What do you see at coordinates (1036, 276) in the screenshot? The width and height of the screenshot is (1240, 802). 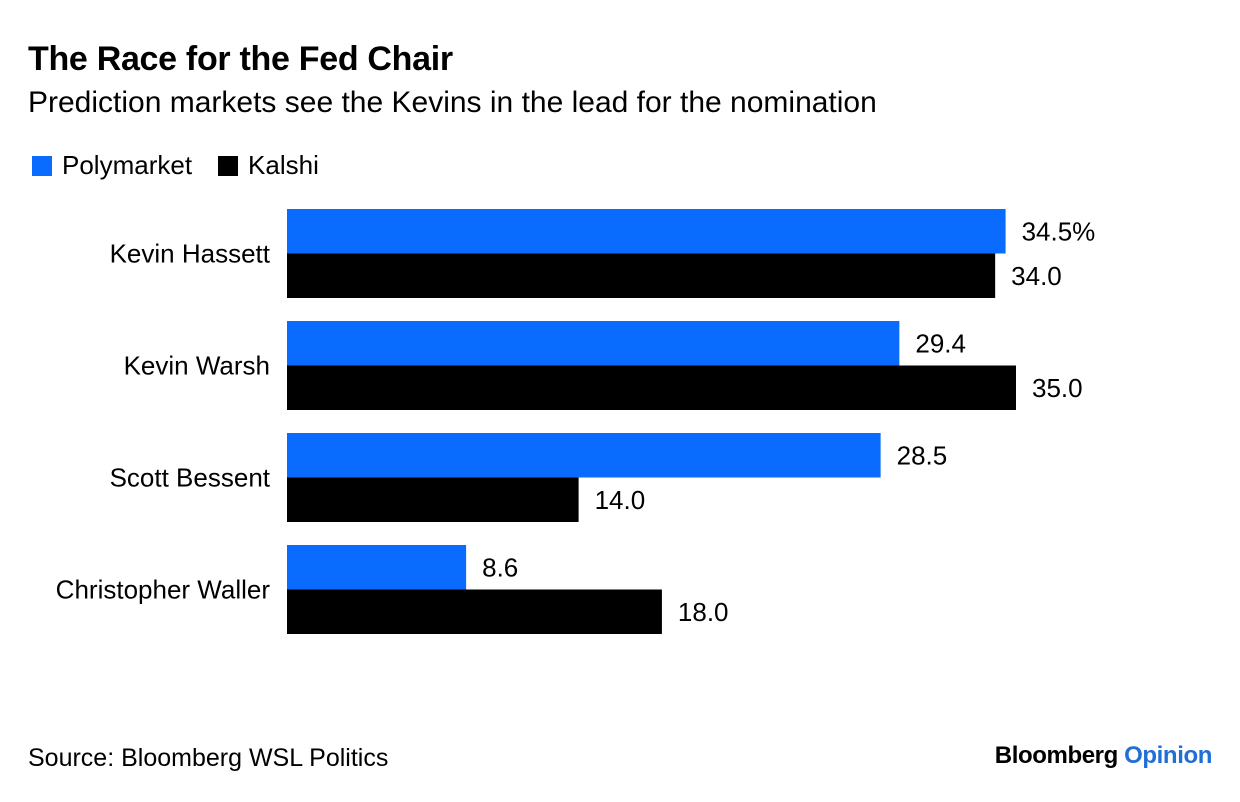 I see `data-label-kalshi: 34.0` at bounding box center [1036, 276].